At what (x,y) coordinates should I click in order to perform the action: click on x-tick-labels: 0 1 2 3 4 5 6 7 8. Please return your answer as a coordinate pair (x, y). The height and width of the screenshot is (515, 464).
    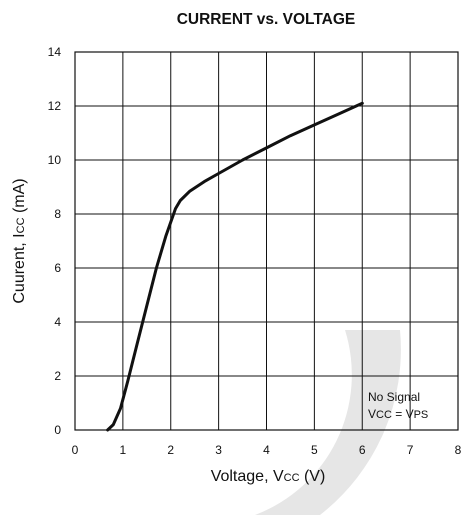
    Looking at the image, I should click on (267, 450).